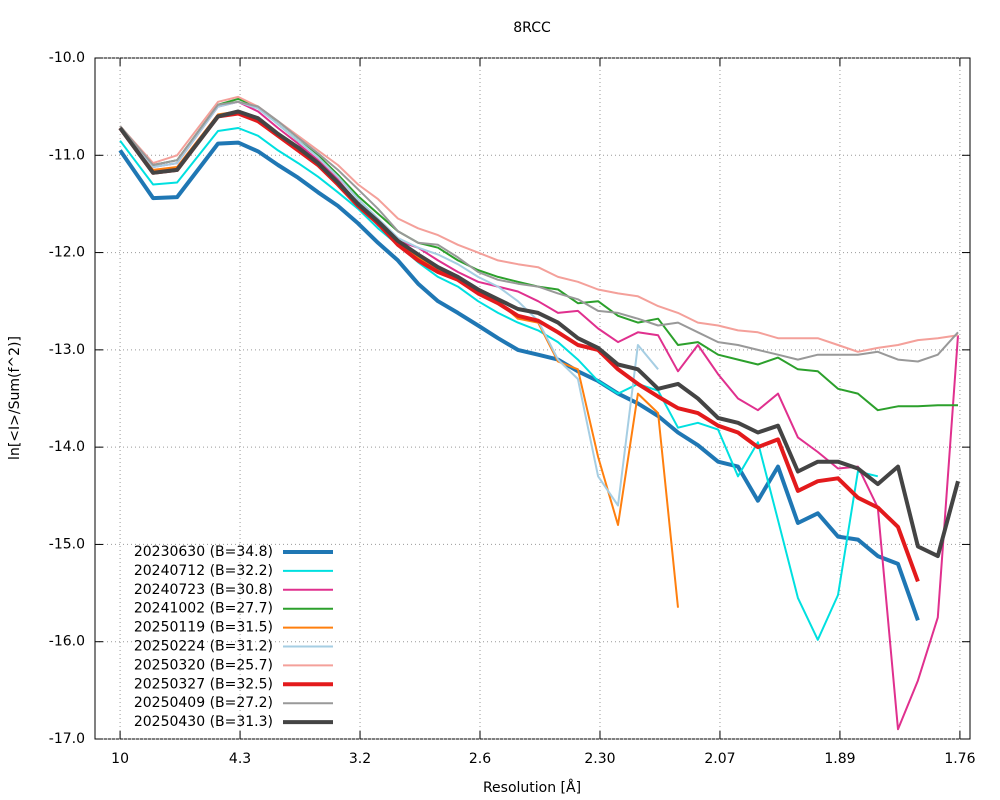  I want to click on legend-label: 20250224 (B=31.2), so click(203, 647).